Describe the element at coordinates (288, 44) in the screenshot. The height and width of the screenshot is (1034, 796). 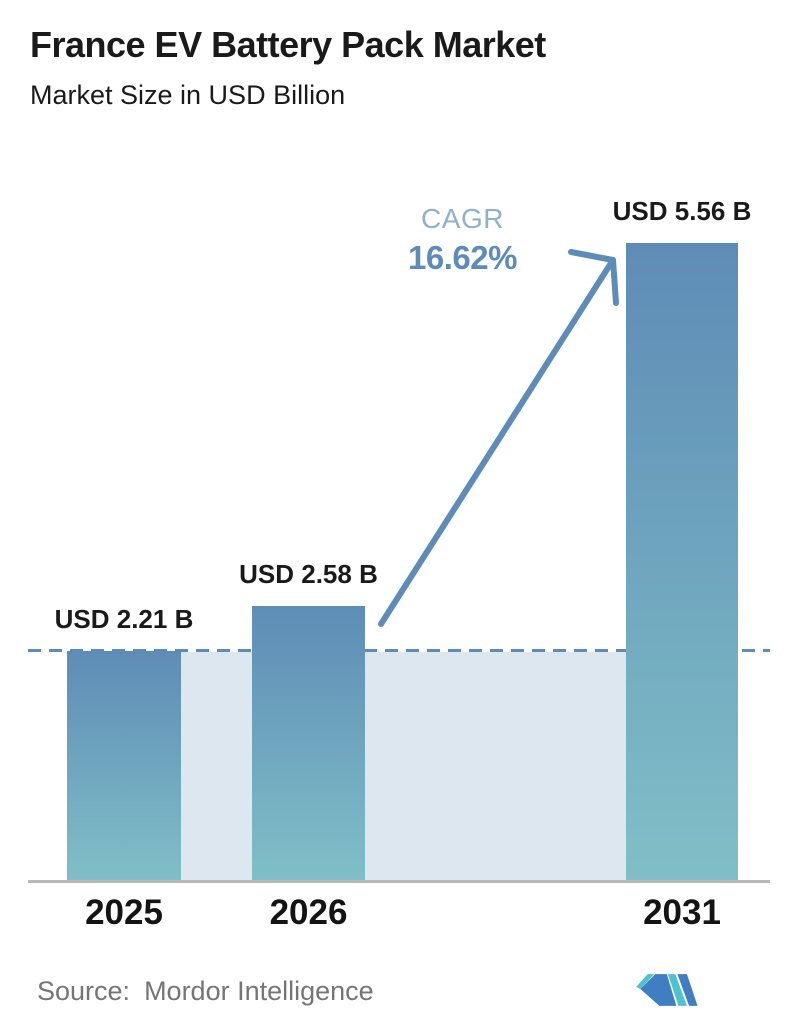
I see `chart-title: France EV Battery Pack Market` at that location.